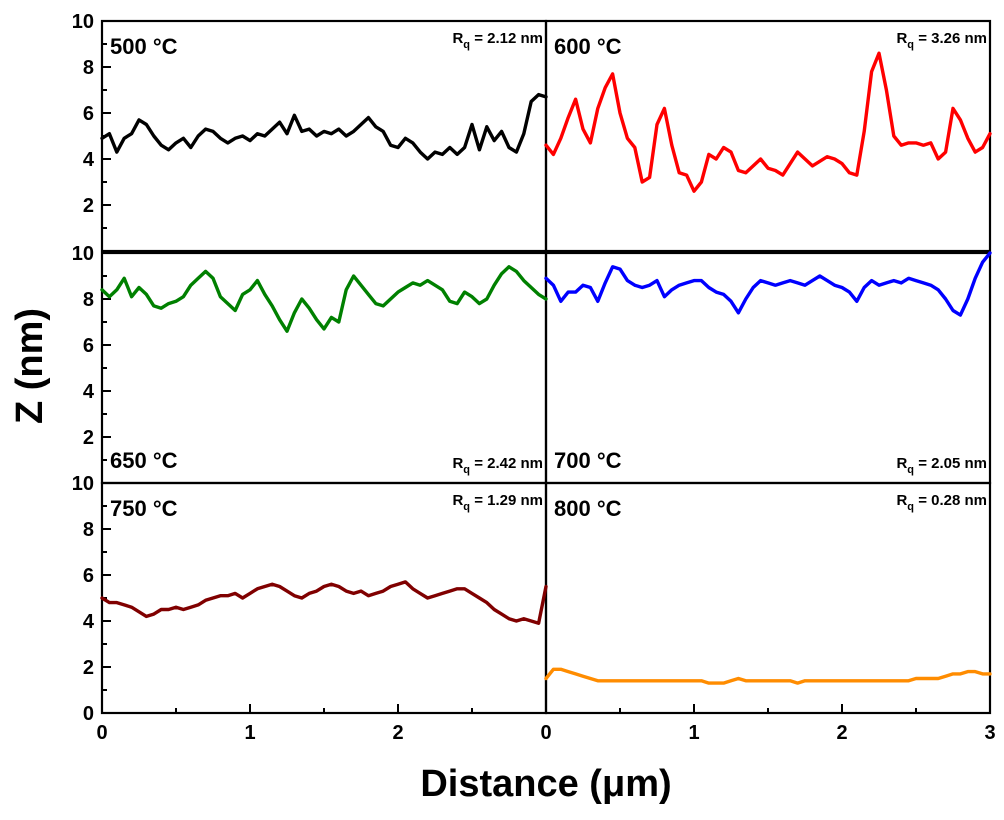  What do you see at coordinates (88, 714) in the screenshot?
I see `y-tick-label: 0` at bounding box center [88, 714].